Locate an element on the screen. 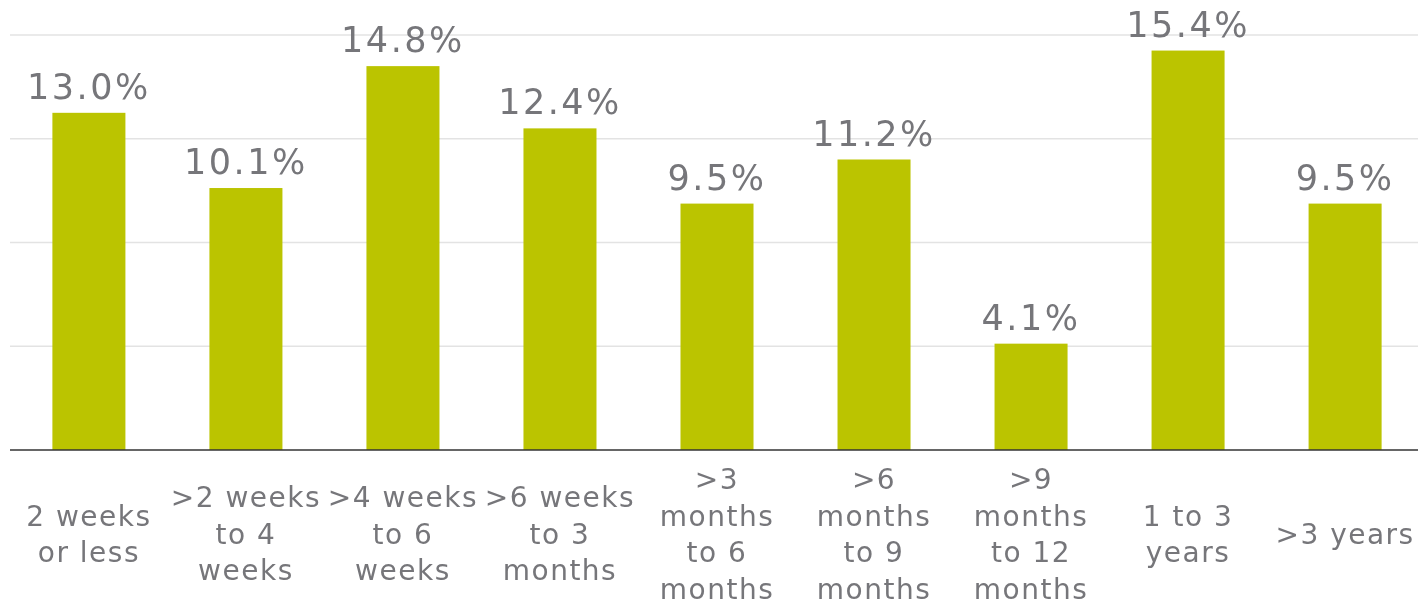 The height and width of the screenshot is (604, 1418). x-tick-label: >6 weeks to 3 months is located at coordinates (560, 534).